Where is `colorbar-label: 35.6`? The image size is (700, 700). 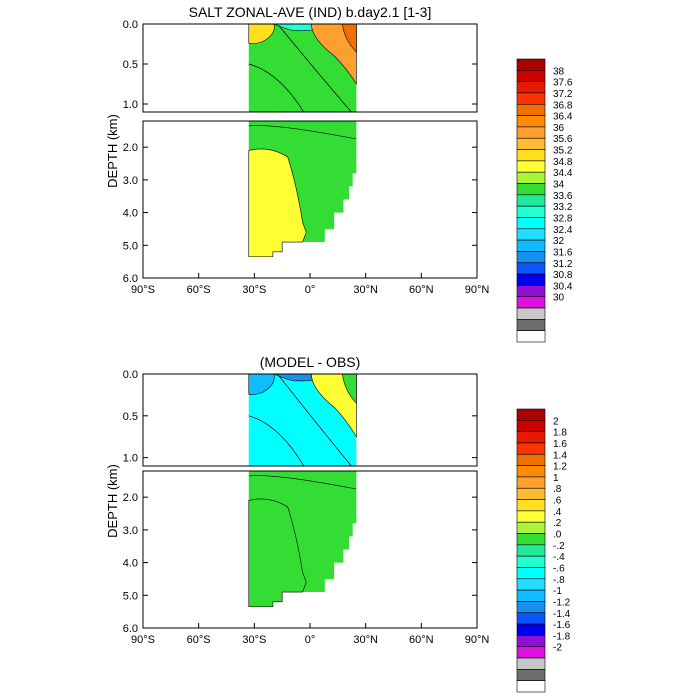
colorbar-label: 35.6 is located at coordinates (563, 139).